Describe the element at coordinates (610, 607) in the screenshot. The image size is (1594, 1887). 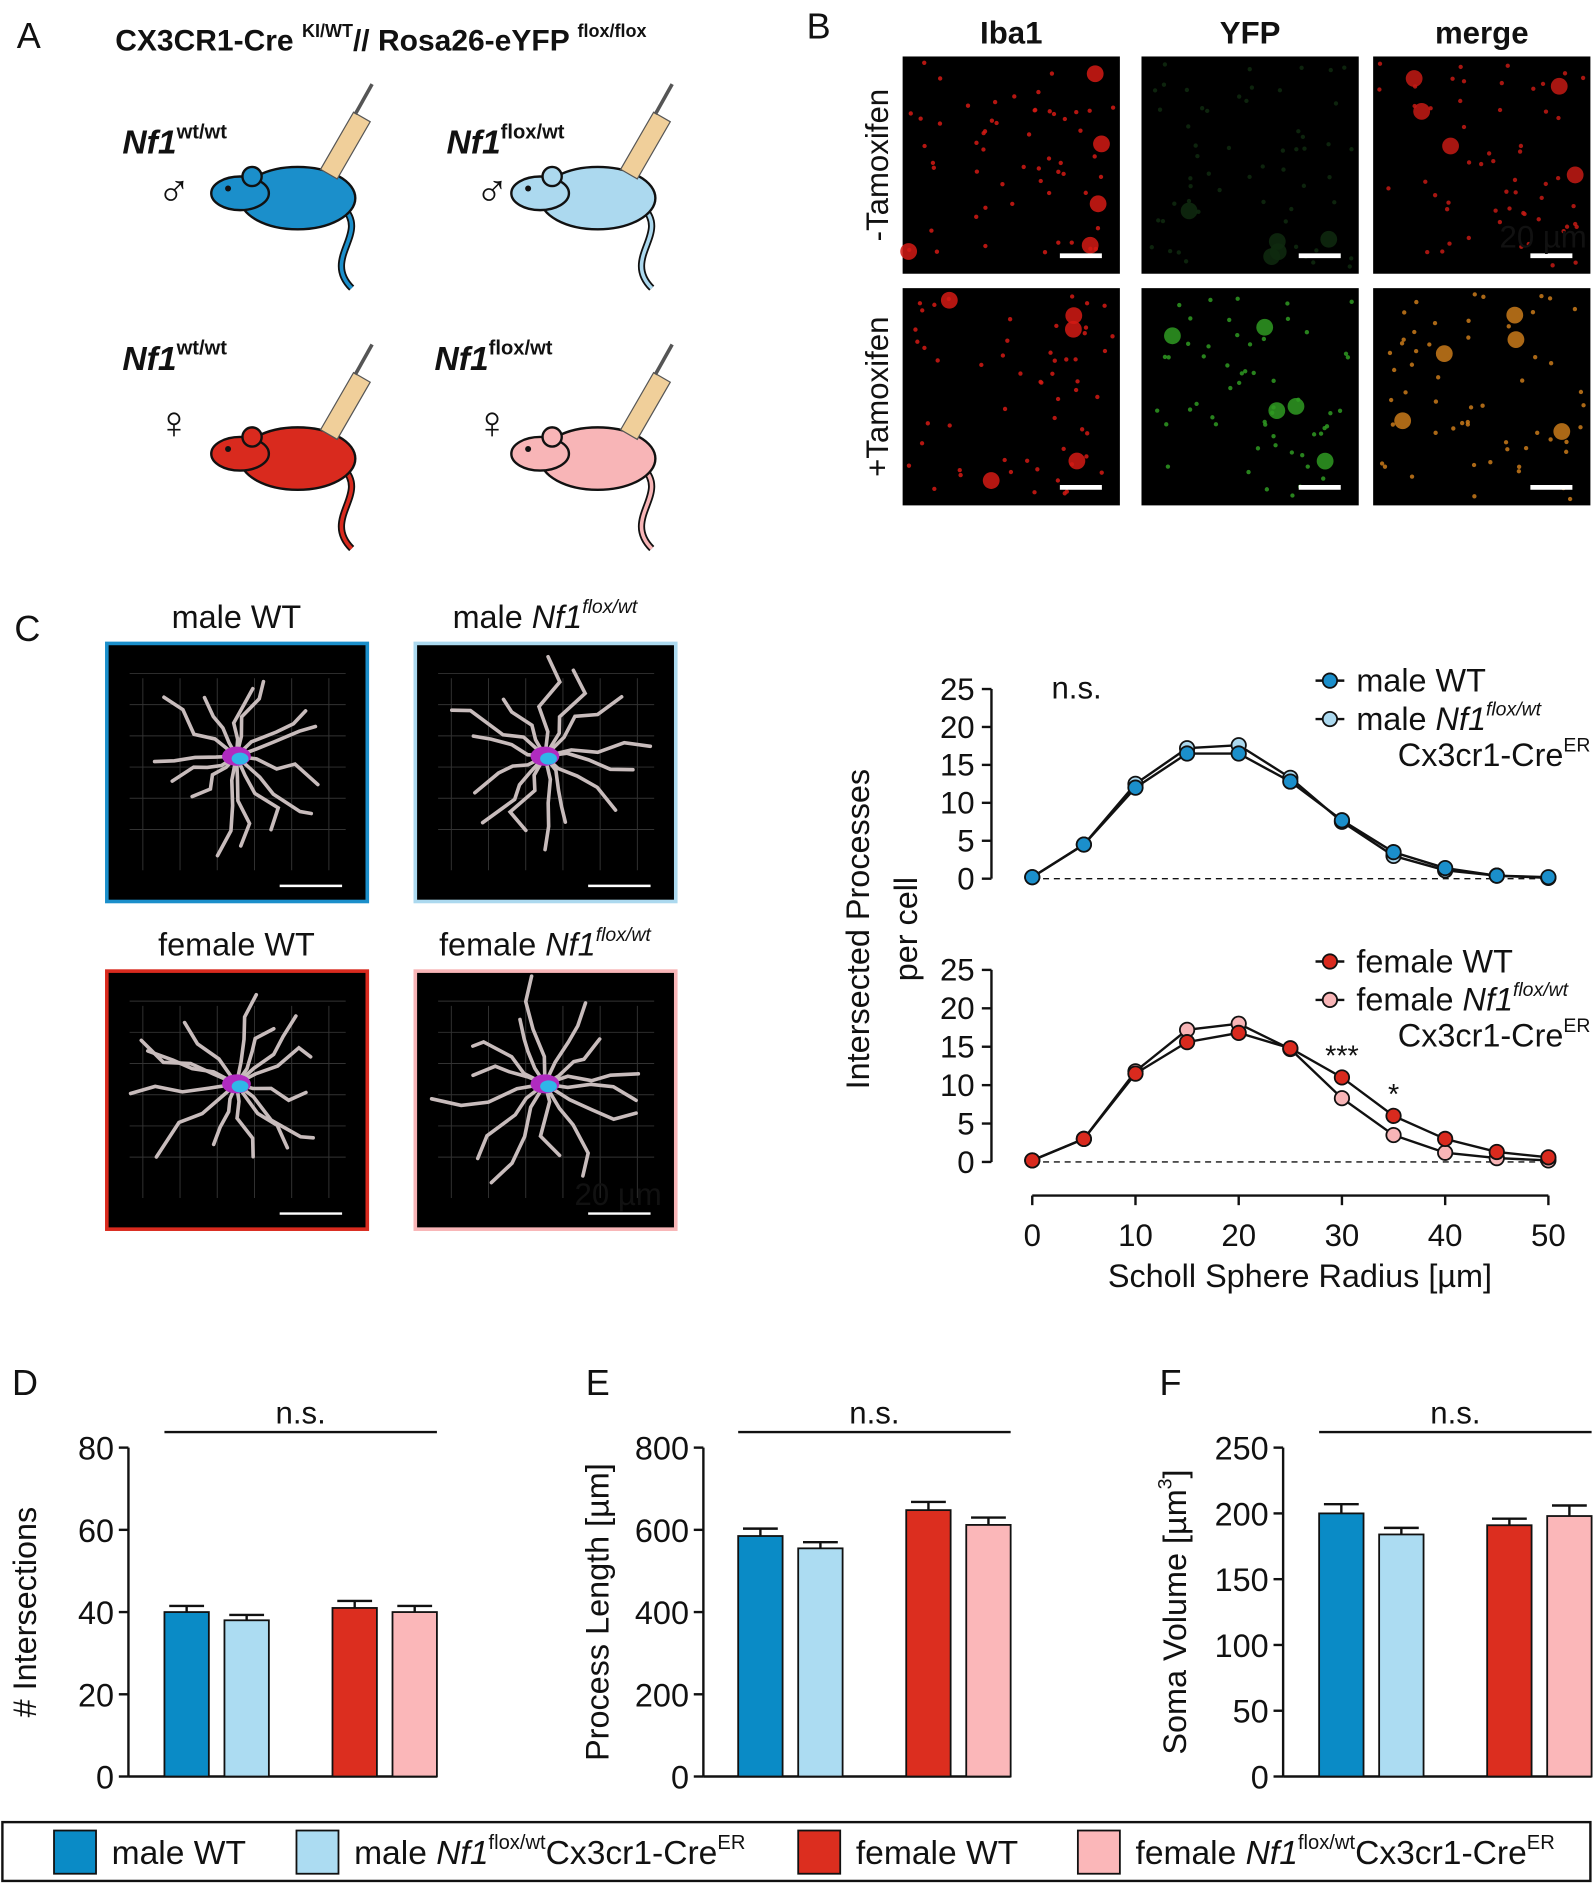
I see `cell-label-part: flox/wt` at that location.